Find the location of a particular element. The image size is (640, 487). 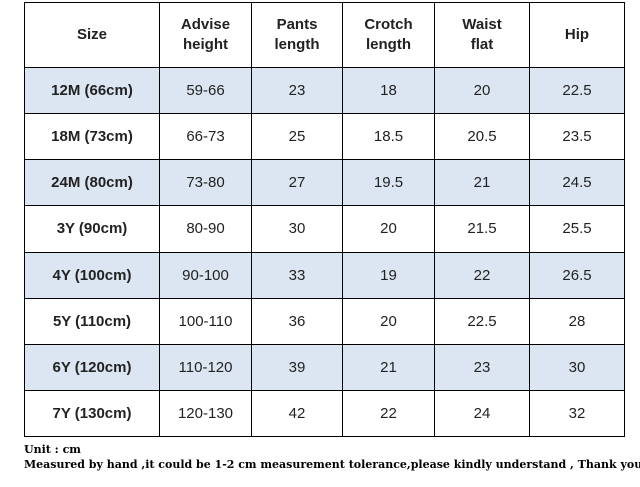

size-cell: 12M (66cm) is located at coordinates (92, 90).